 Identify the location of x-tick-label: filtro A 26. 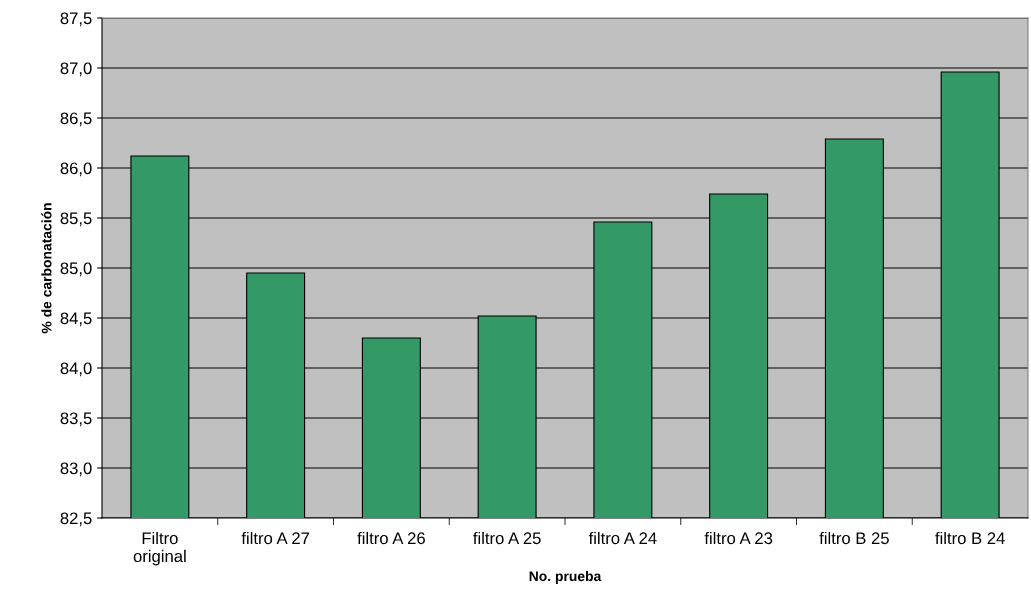
(391, 538).